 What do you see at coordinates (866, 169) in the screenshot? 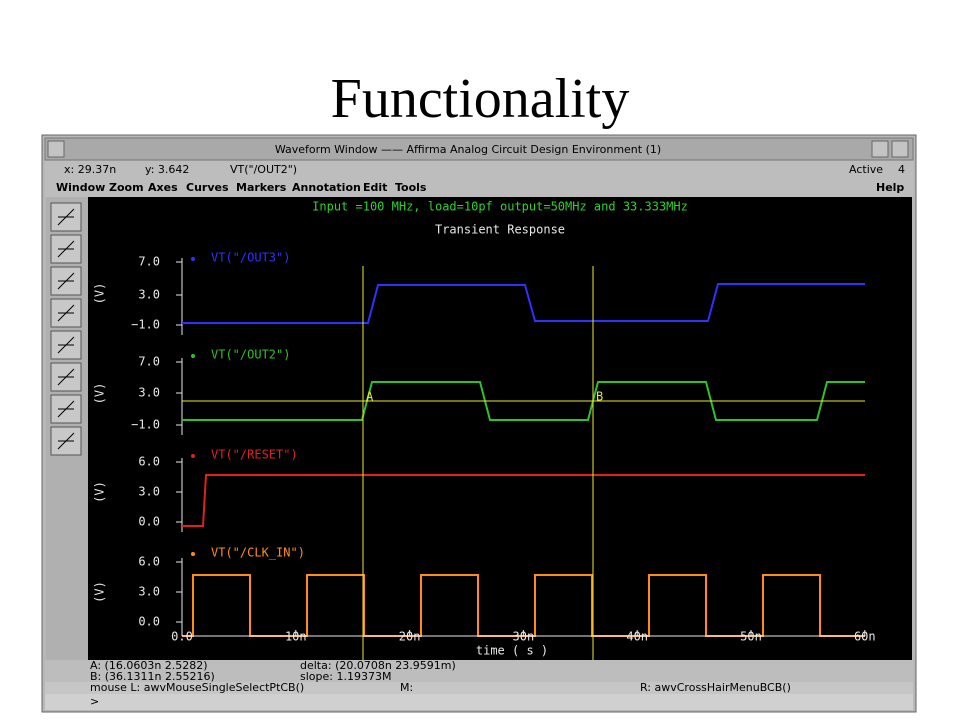
I see `status-mode: Active` at bounding box center [866, 169].